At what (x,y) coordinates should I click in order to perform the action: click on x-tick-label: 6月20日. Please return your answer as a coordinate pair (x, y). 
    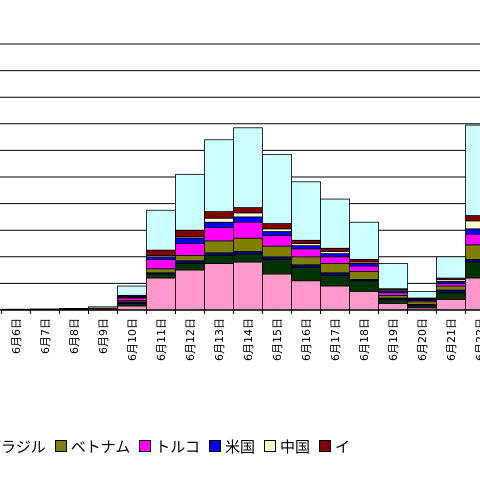
    Looking at the image, I should click on (422, 339).